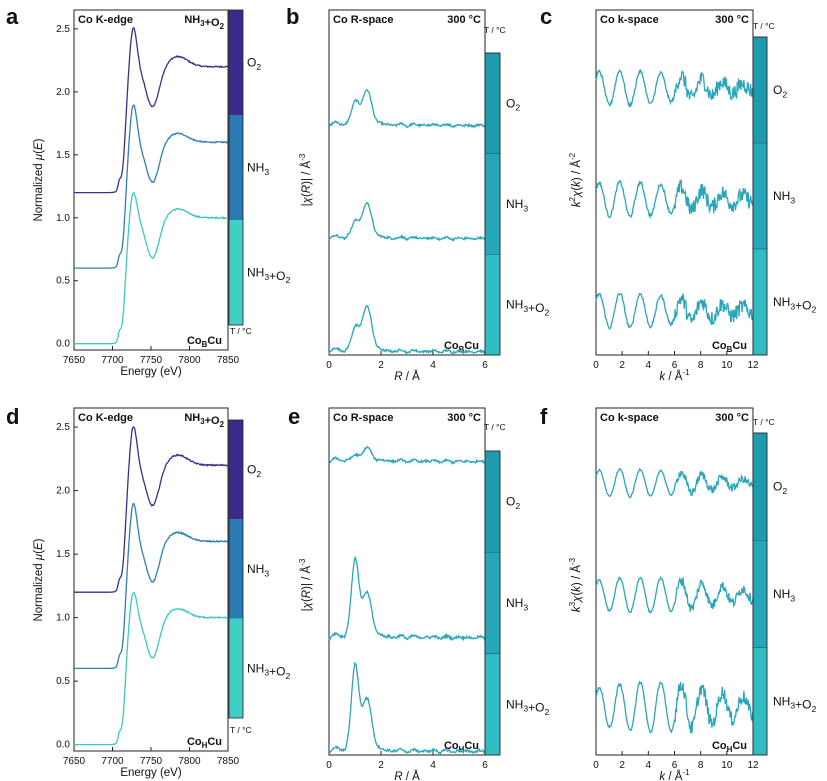 The image size is (827, 781). I want to click on y-tick-label: 1.5, so click(63, 554).